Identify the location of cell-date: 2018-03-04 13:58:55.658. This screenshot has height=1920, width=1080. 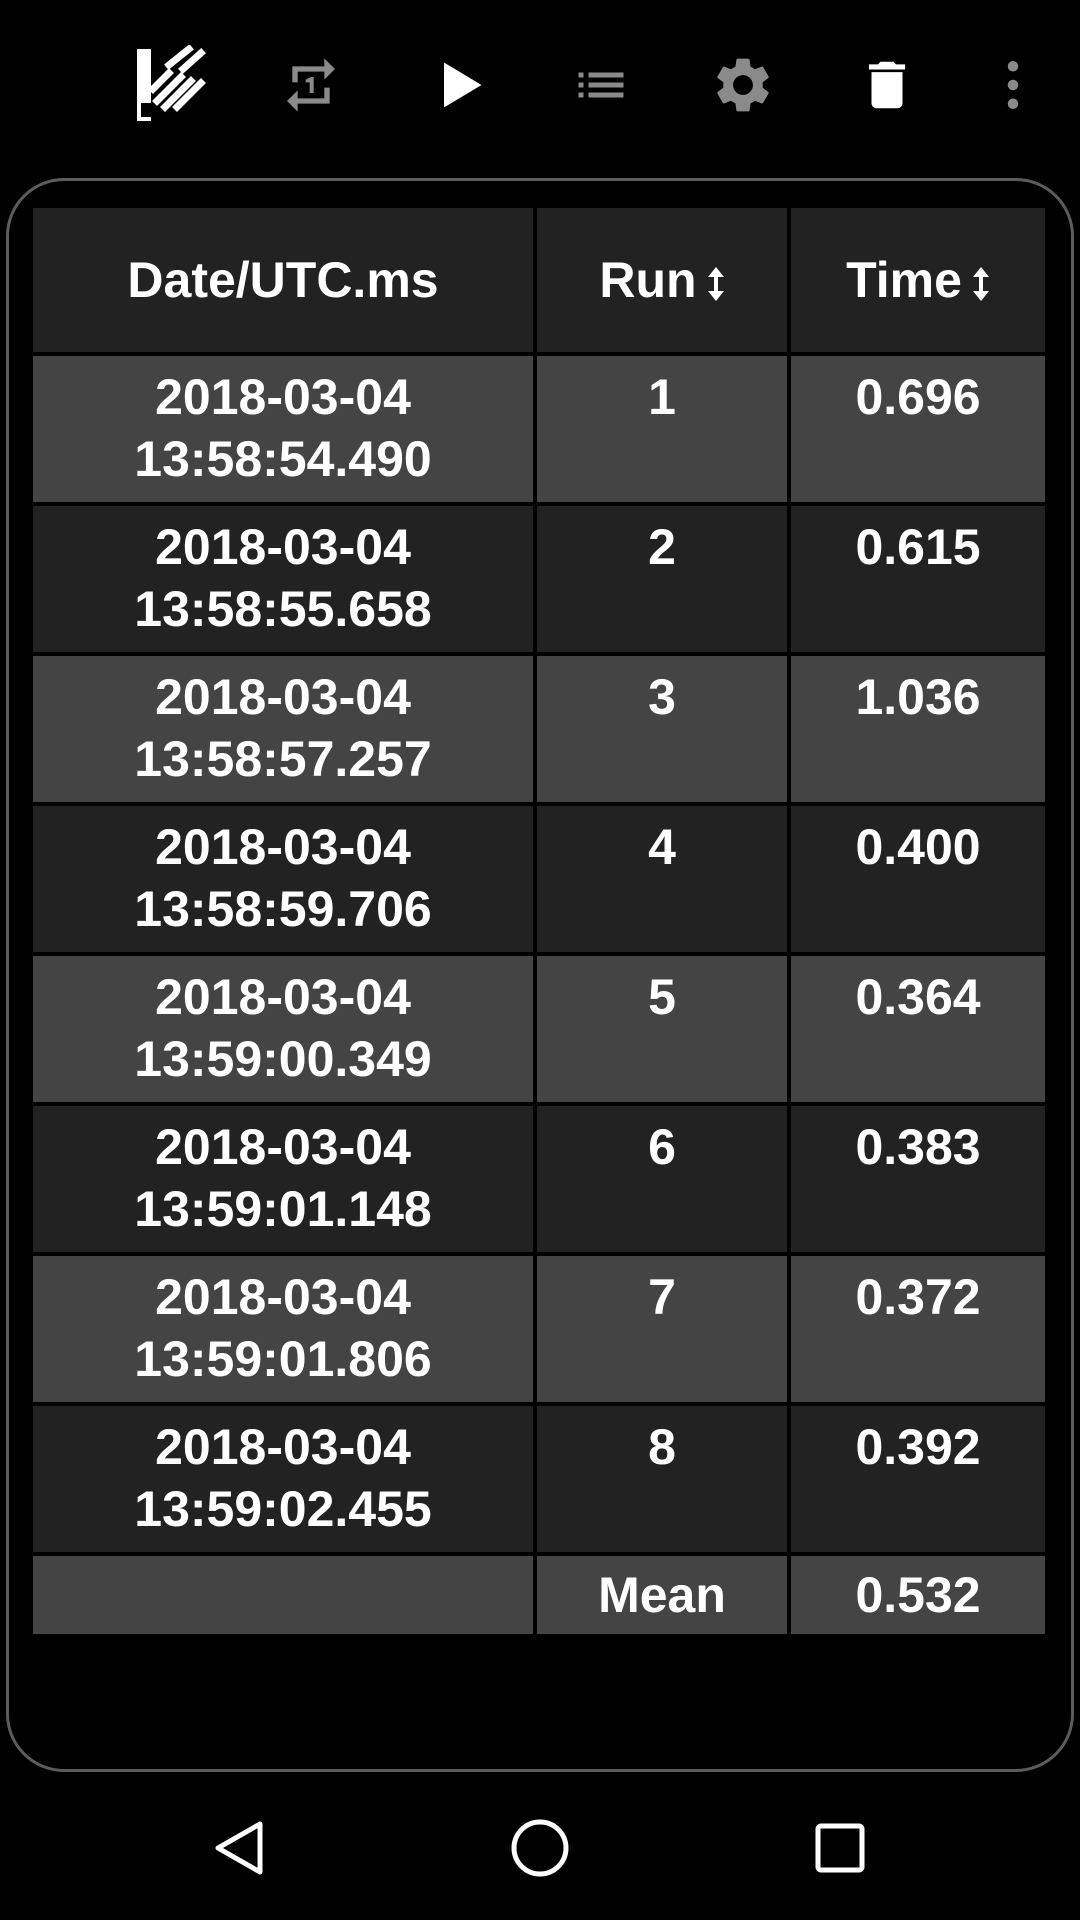
(285, 581).